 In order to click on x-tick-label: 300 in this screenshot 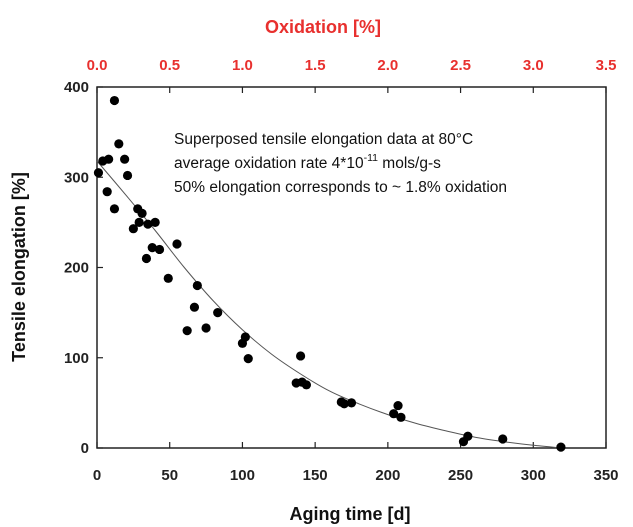, I will do `click(533, 475)`.